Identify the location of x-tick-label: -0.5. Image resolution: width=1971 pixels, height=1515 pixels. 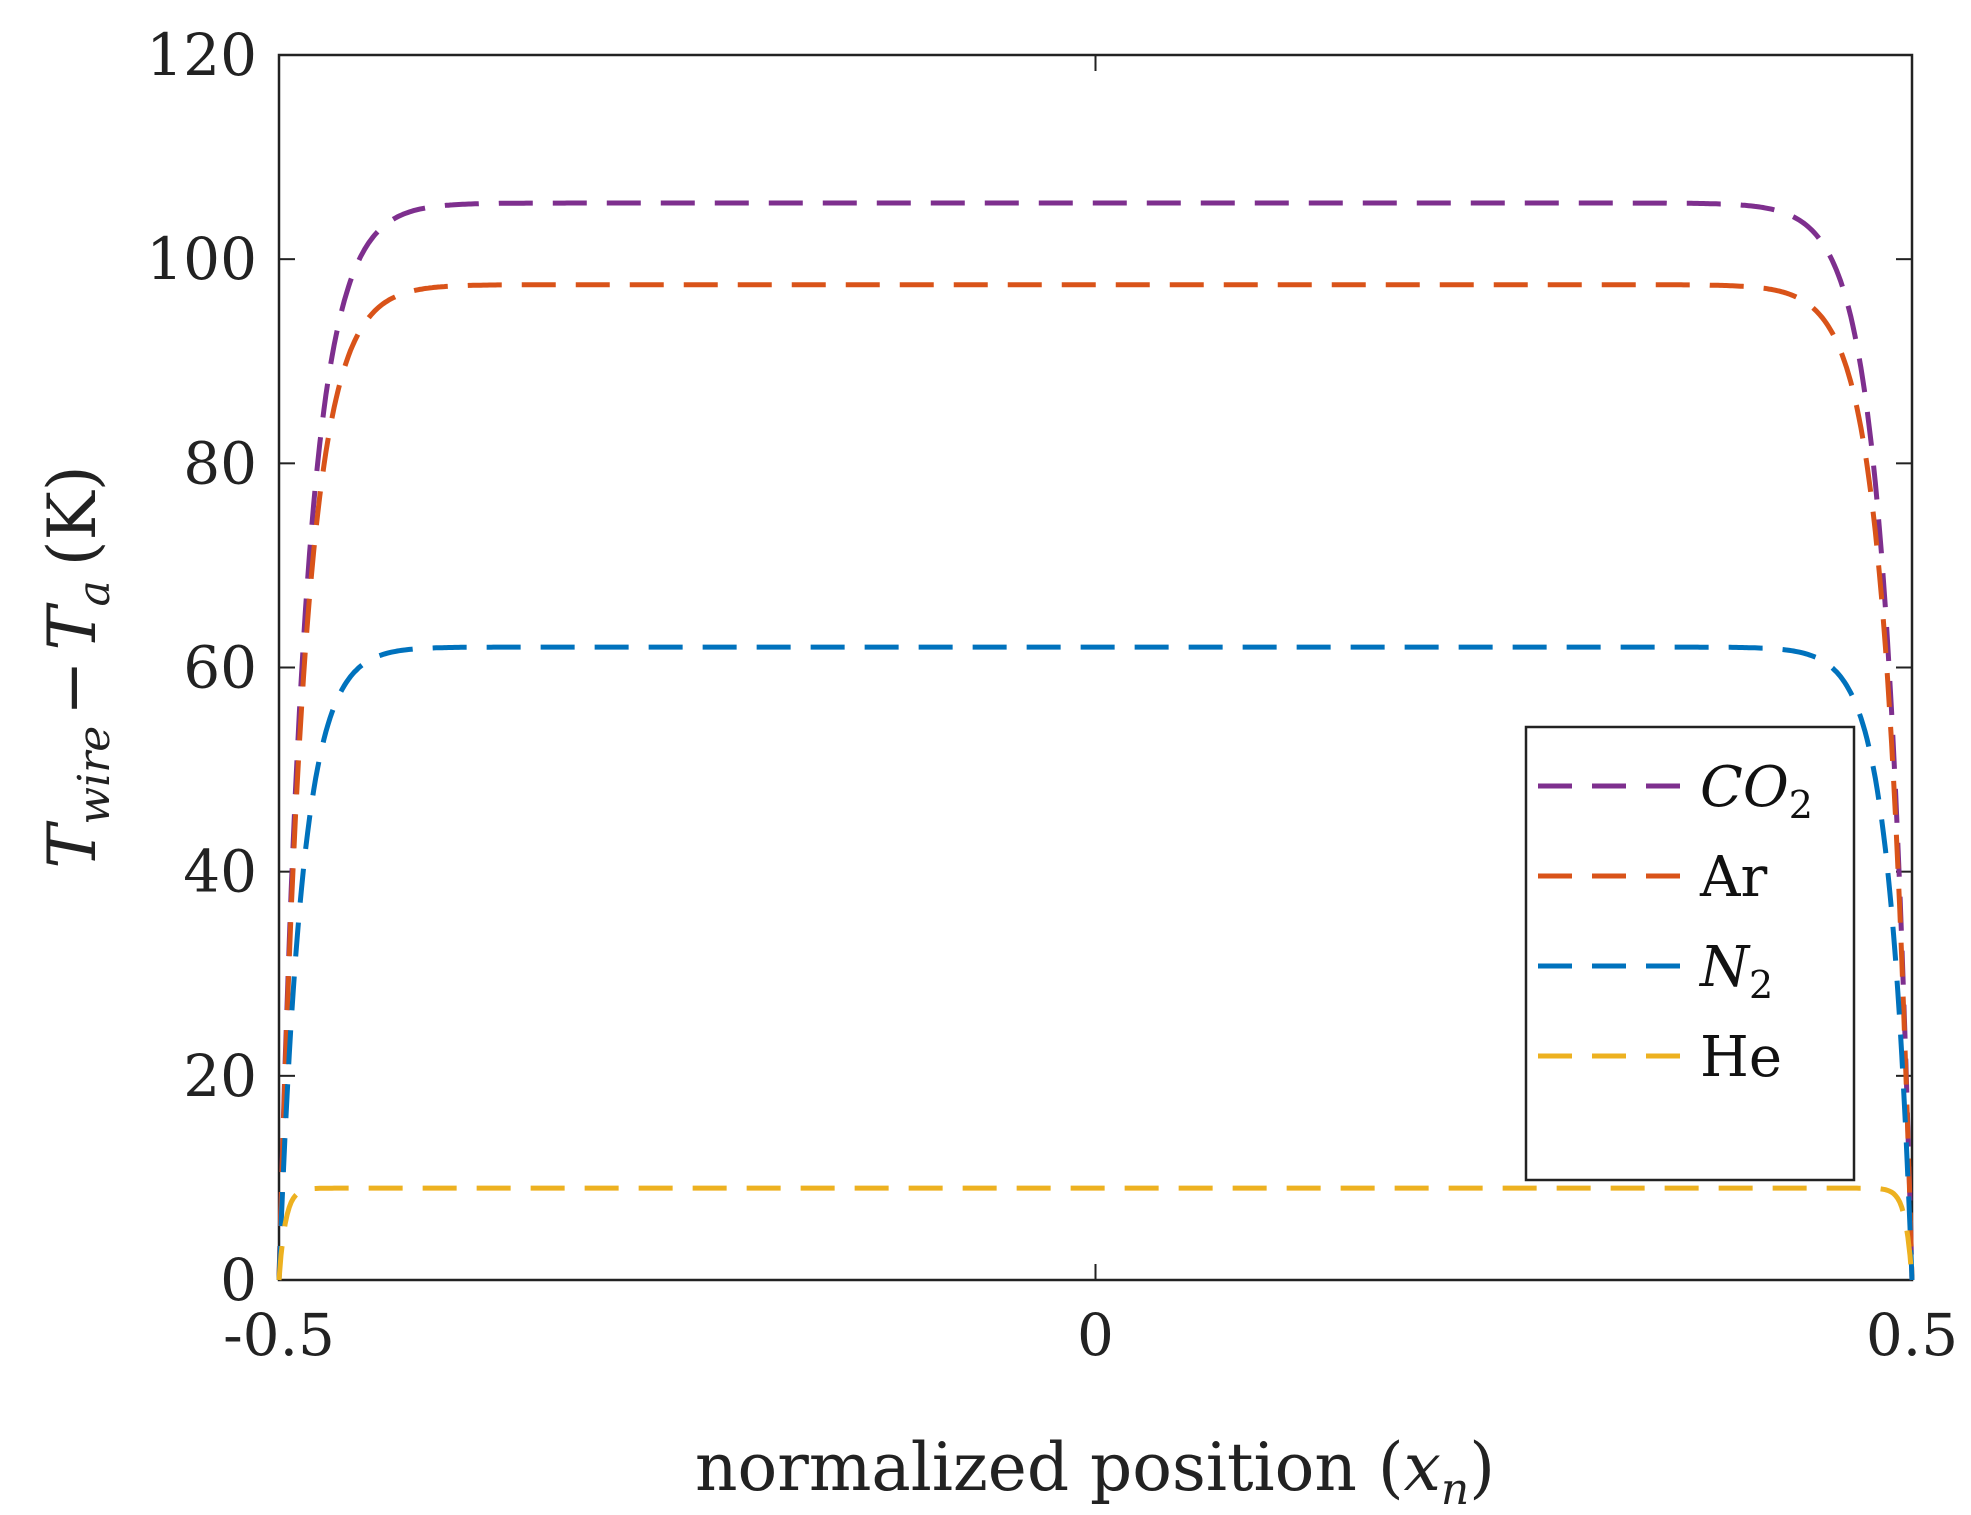
(279, 1335).